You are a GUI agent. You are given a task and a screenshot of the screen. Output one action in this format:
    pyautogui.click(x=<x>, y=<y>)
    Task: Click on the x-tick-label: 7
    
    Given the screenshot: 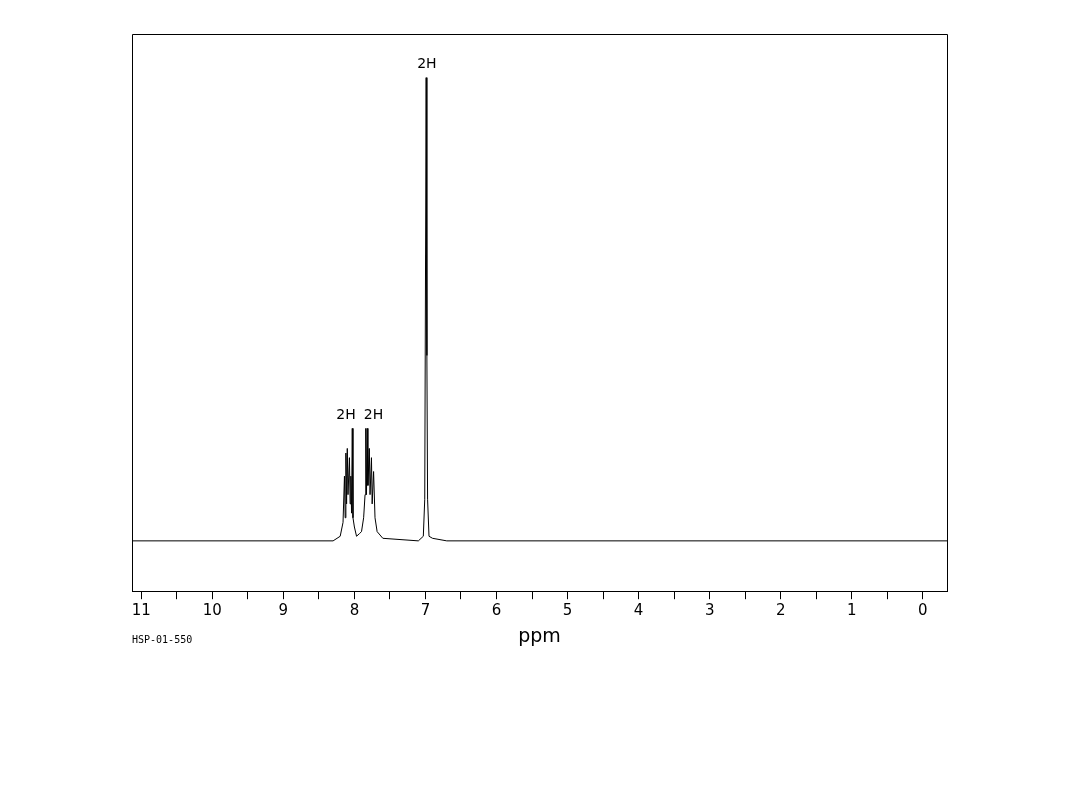 What is the action you would take?
    pyautogui.click(x=425, y=610)
    